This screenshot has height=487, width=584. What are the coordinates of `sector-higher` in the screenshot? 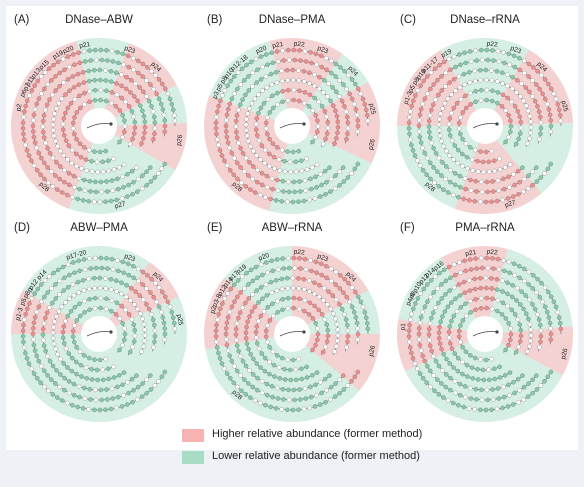 It's located at (441, 87).